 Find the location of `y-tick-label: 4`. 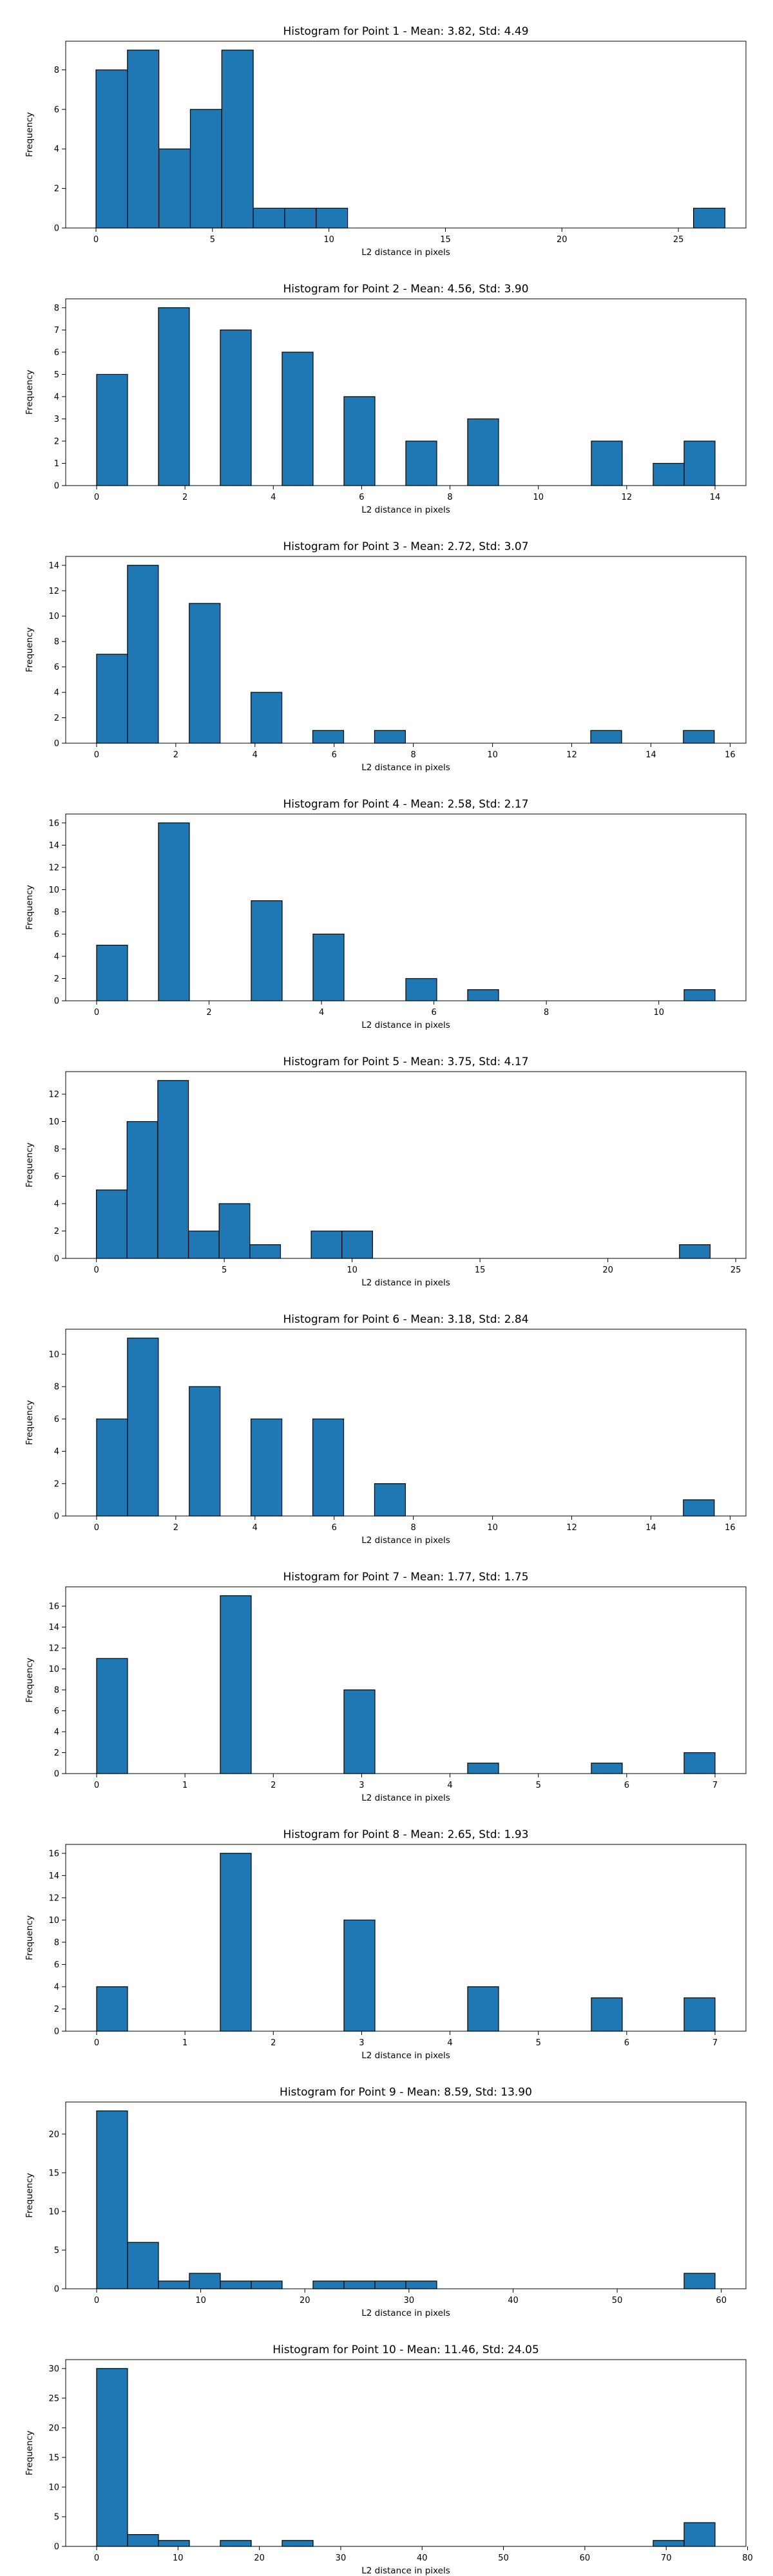

y-tick-label: 4 is located at coordinates (56, 693).